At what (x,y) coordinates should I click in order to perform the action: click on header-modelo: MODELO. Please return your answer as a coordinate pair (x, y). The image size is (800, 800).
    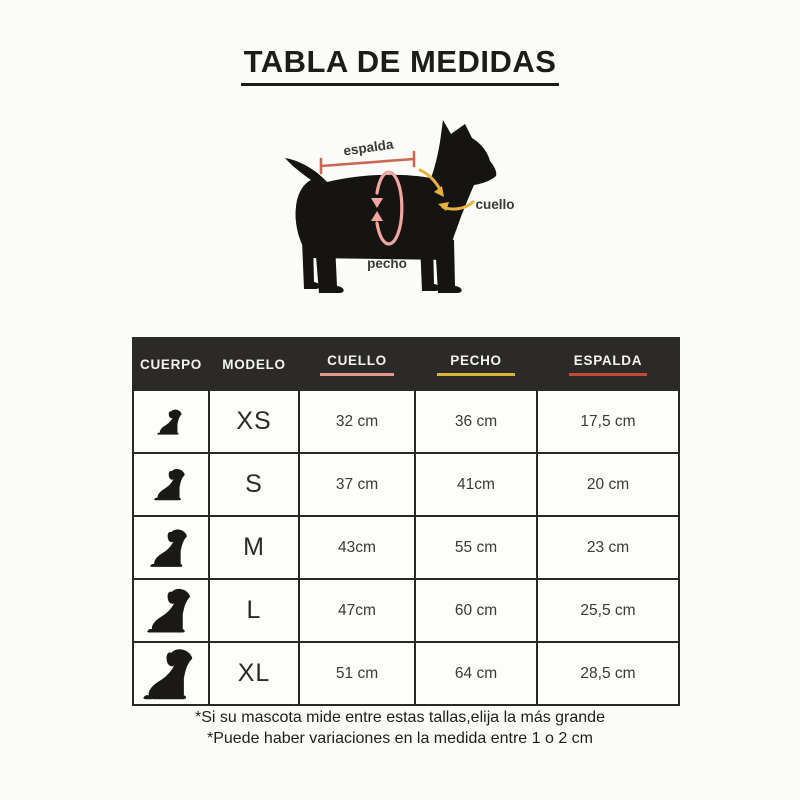
    Looking at the image, I should click on (254, 364).